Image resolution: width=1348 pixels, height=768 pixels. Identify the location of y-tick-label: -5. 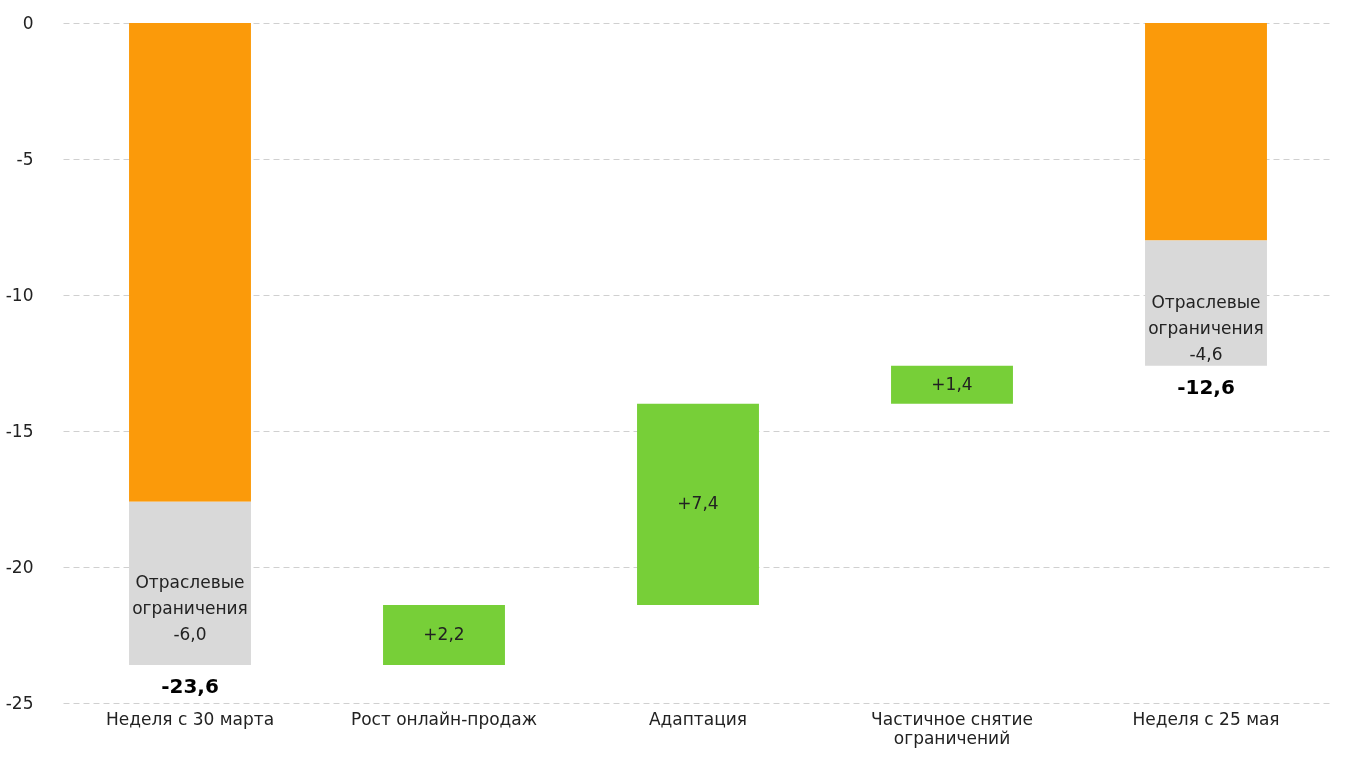
(25, 158).